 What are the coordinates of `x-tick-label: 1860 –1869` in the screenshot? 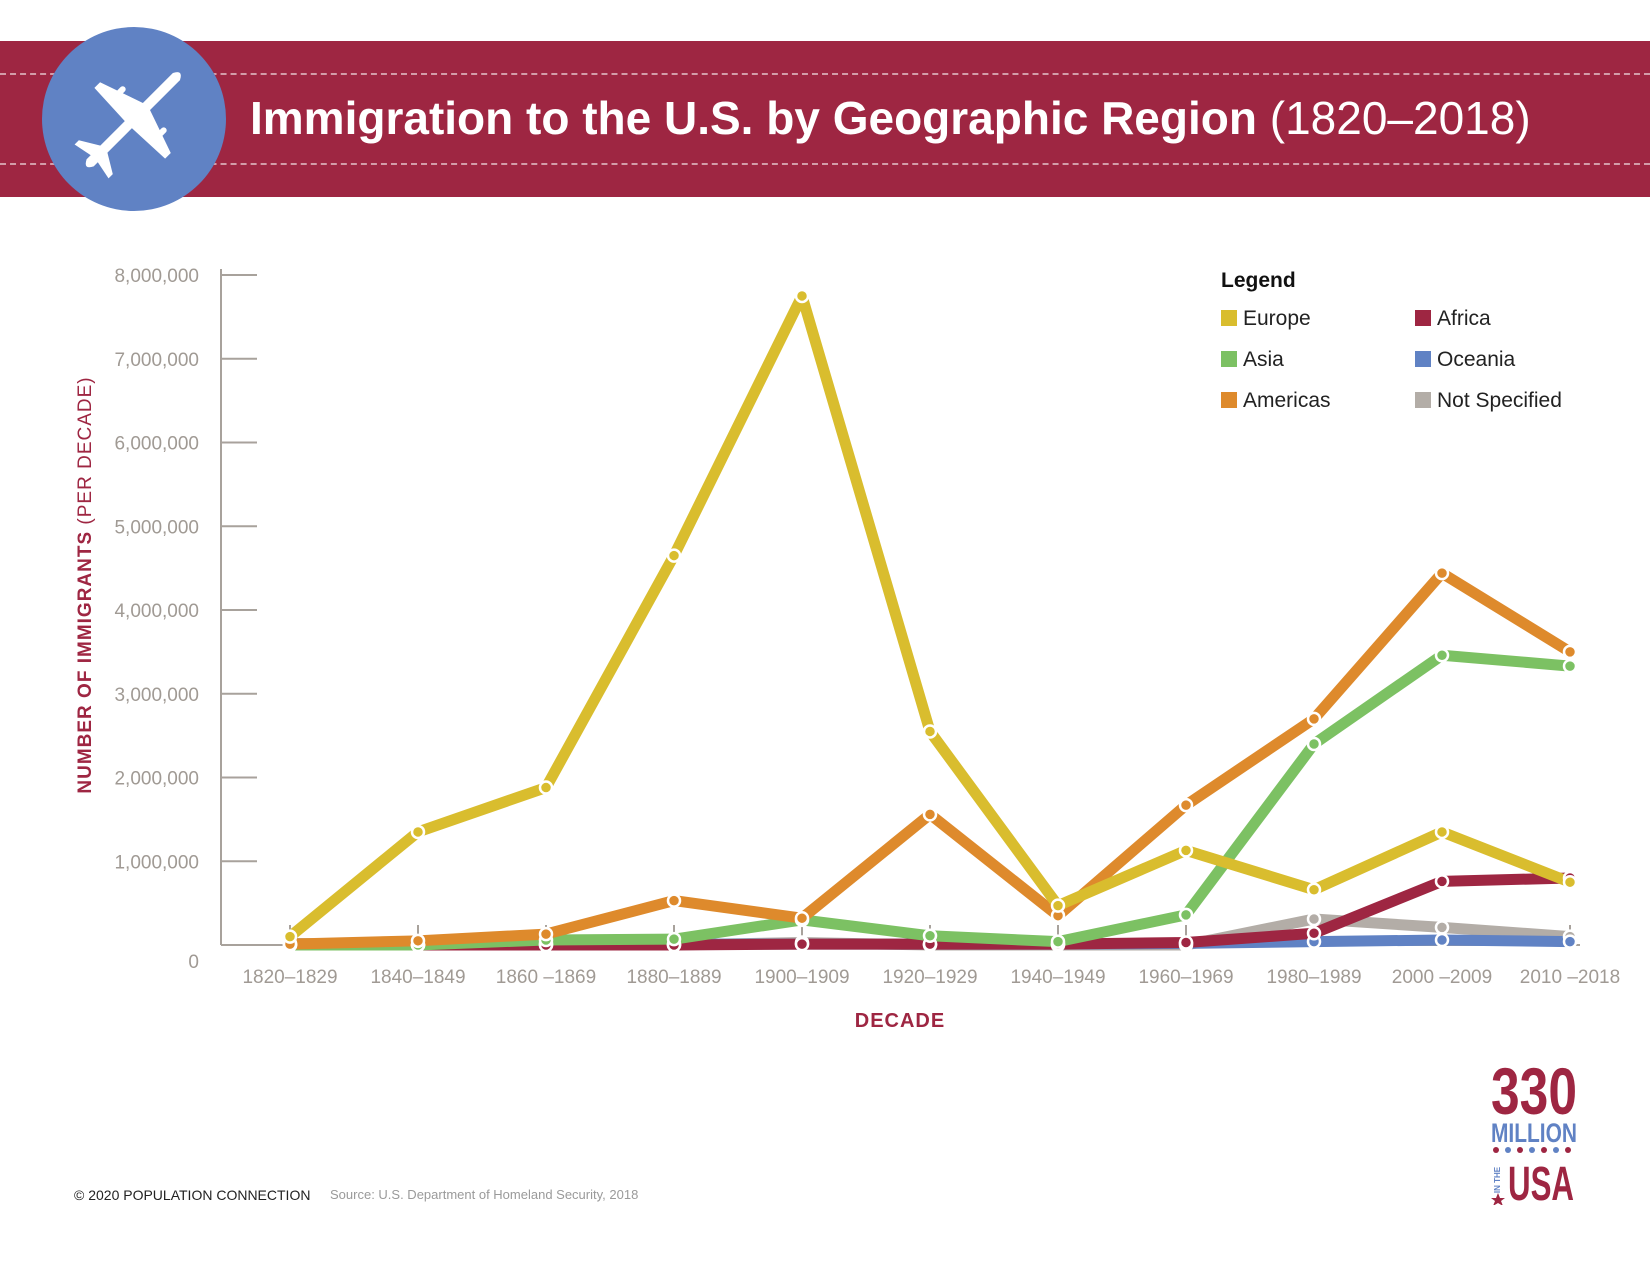 It's located at (546, 977).